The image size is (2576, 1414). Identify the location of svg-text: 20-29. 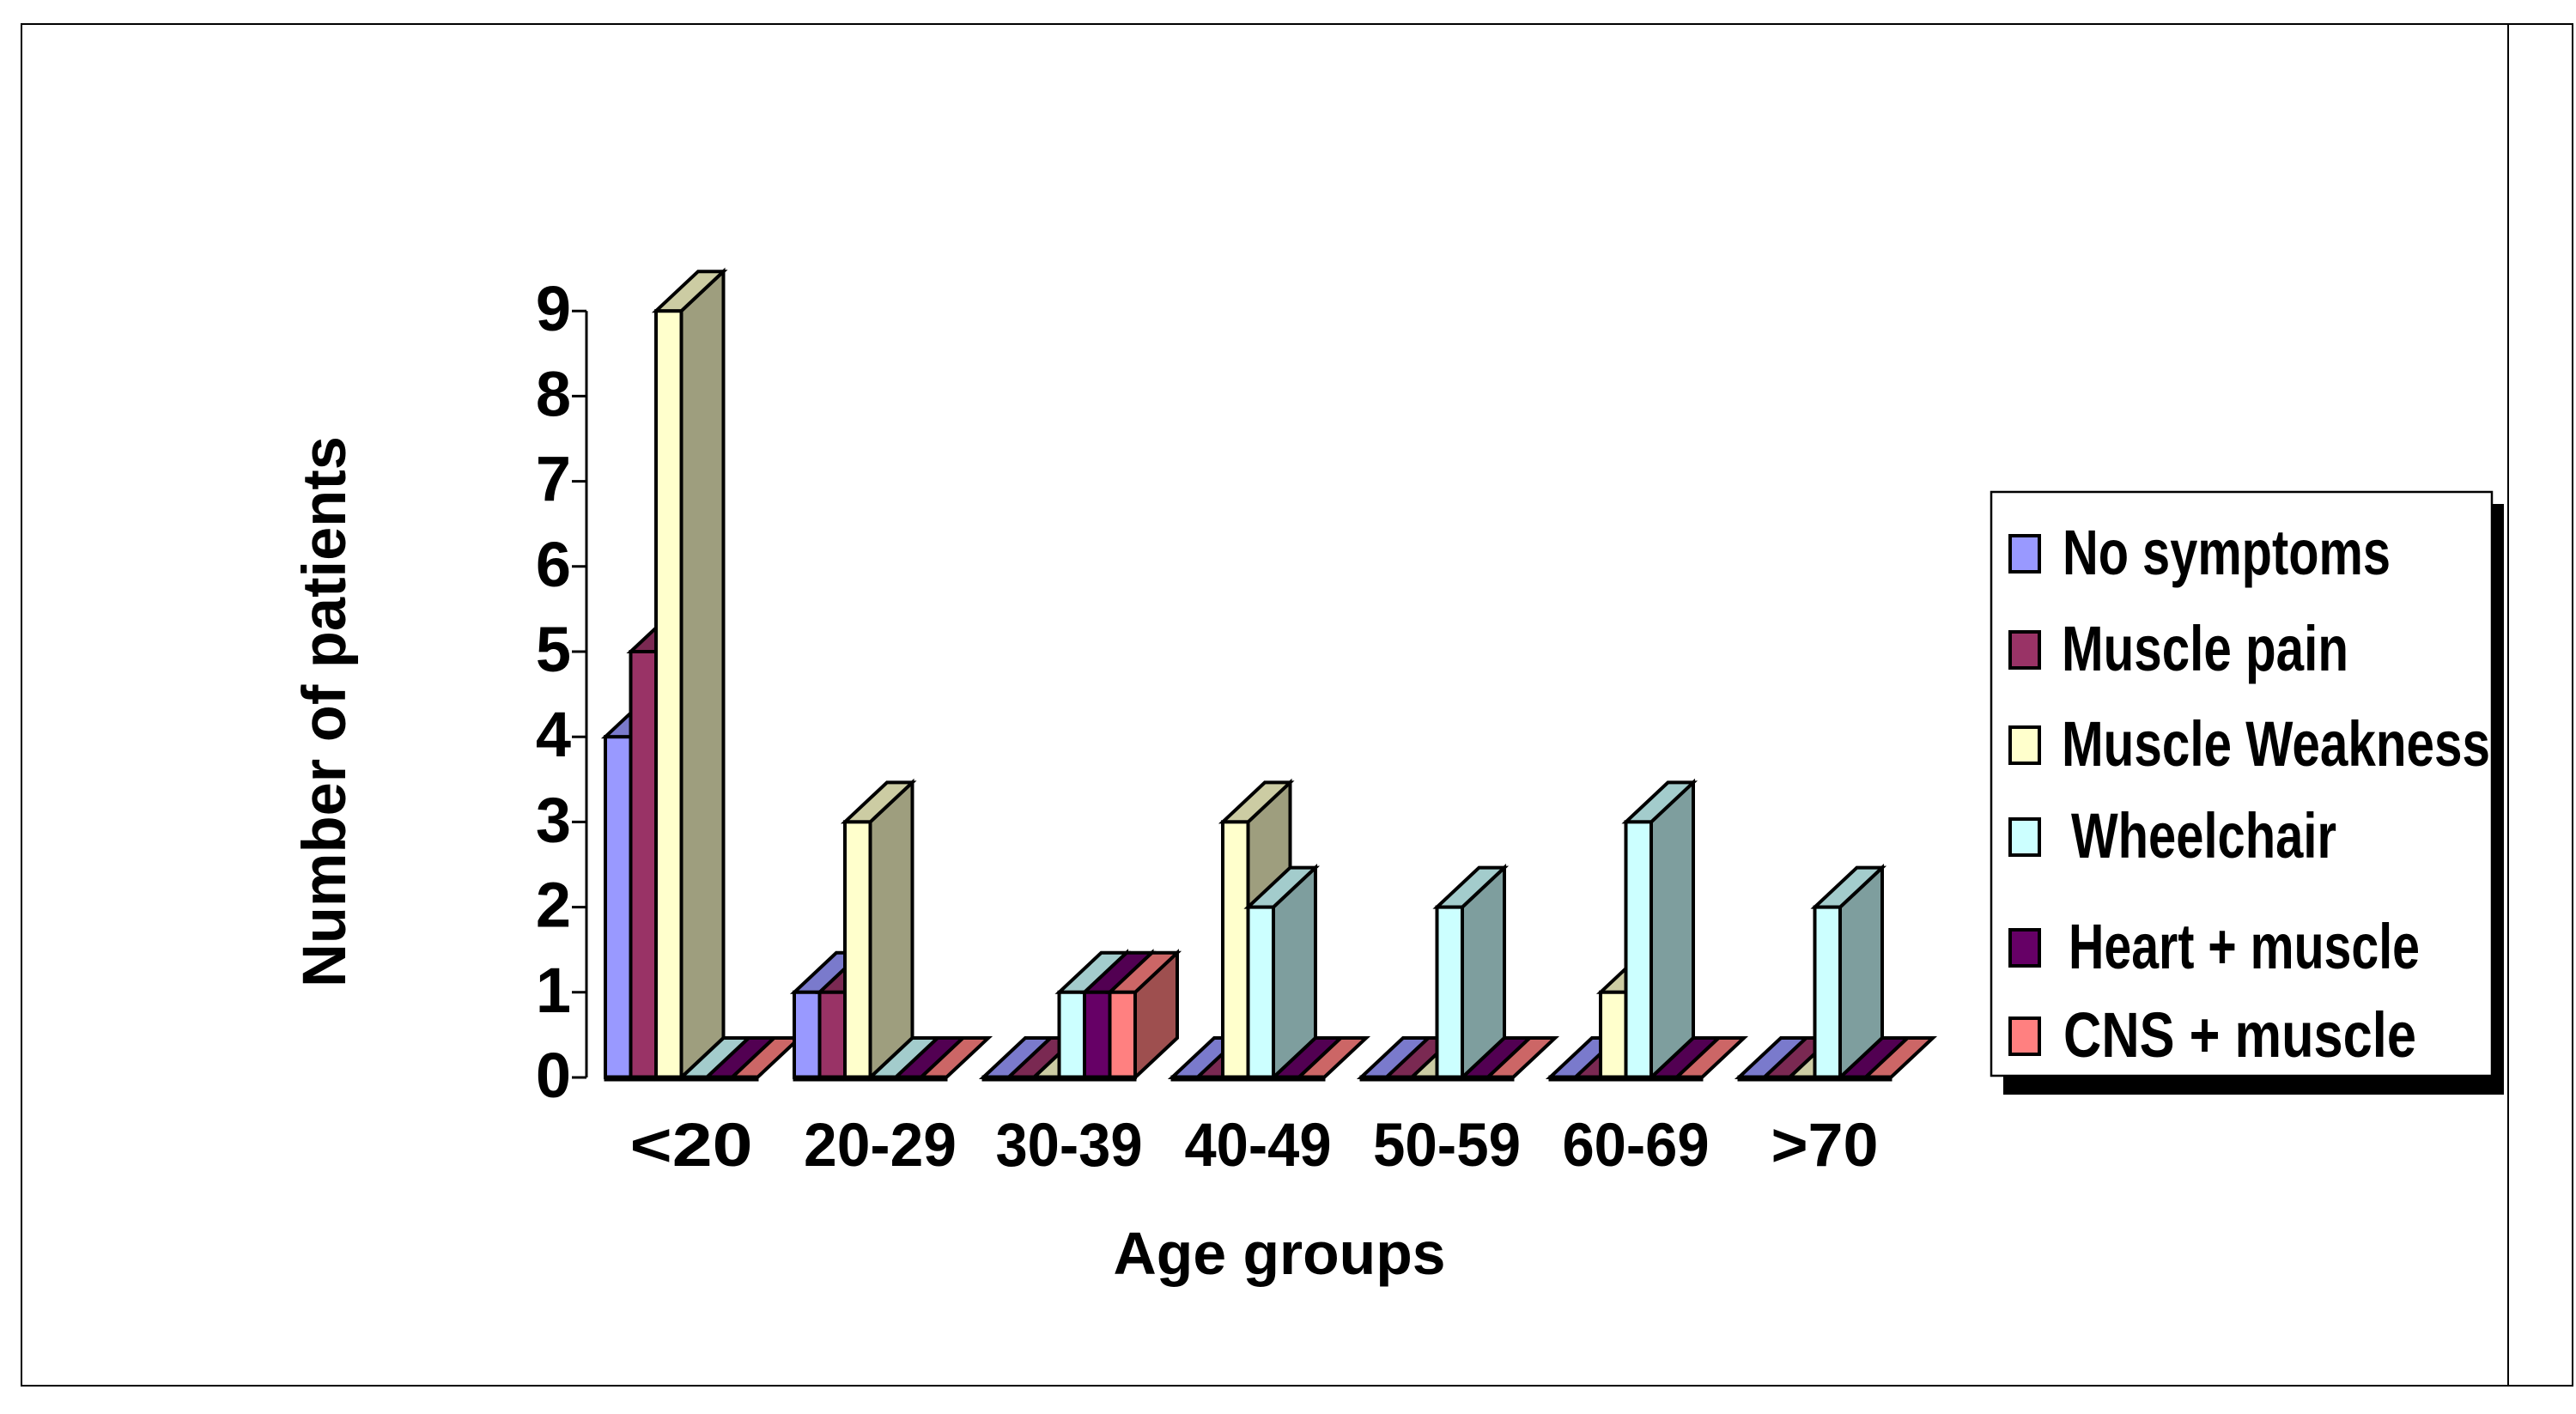
(881, 1146).